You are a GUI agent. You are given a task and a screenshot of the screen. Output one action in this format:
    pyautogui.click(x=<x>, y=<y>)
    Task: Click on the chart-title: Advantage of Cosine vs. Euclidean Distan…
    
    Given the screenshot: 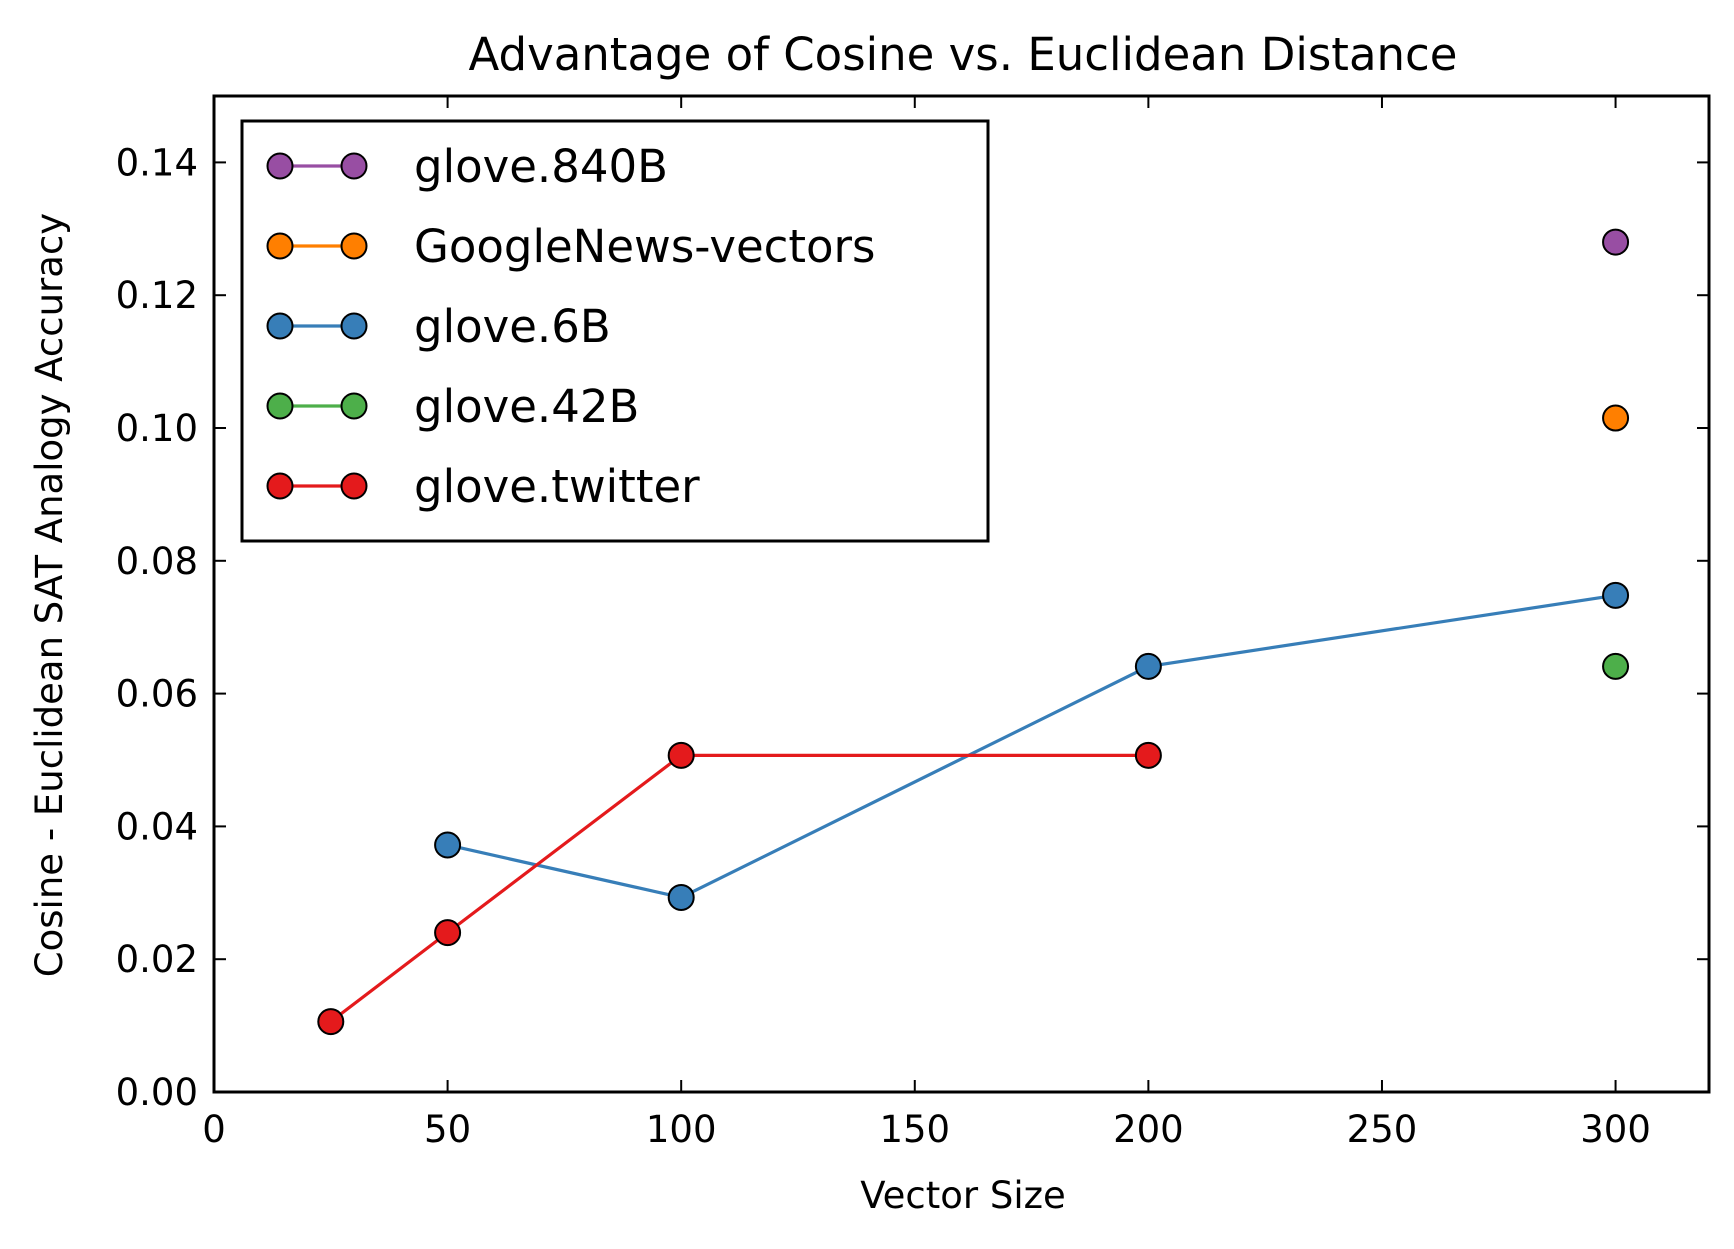 What is the action you would take?
    pyautogui.click(x=963, y=54)
    